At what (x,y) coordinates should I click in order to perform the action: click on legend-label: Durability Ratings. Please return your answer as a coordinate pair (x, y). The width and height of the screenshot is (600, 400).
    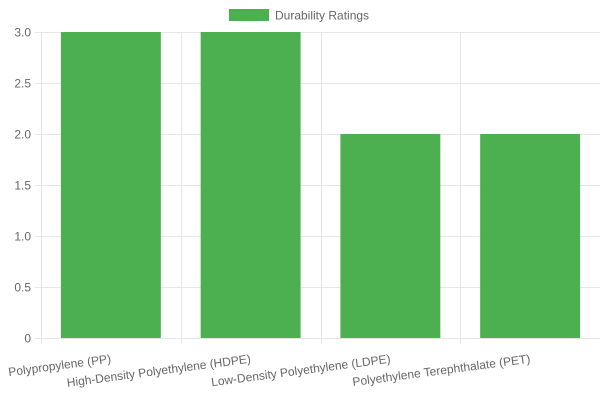
    Looking at the image, I should click on (322, 16).